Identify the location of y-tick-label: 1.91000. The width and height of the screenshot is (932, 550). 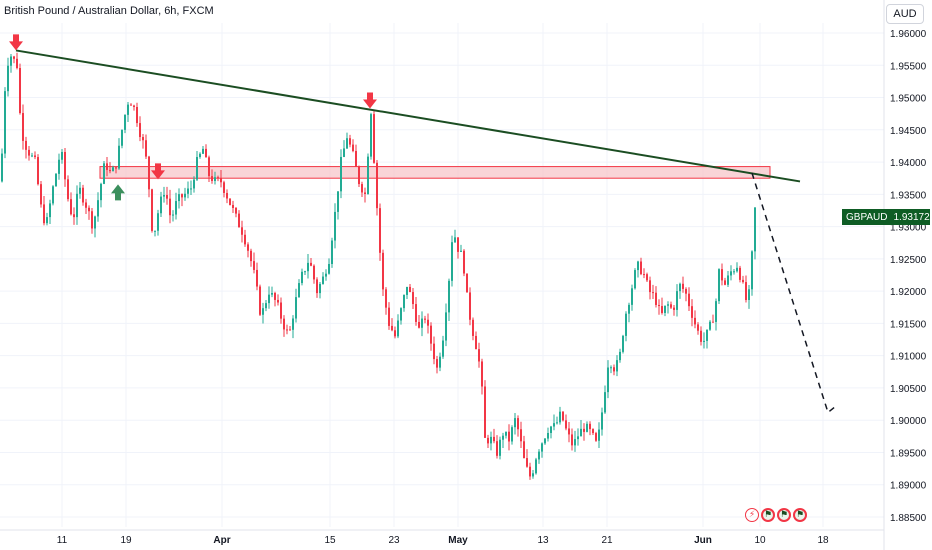
(908, 357).